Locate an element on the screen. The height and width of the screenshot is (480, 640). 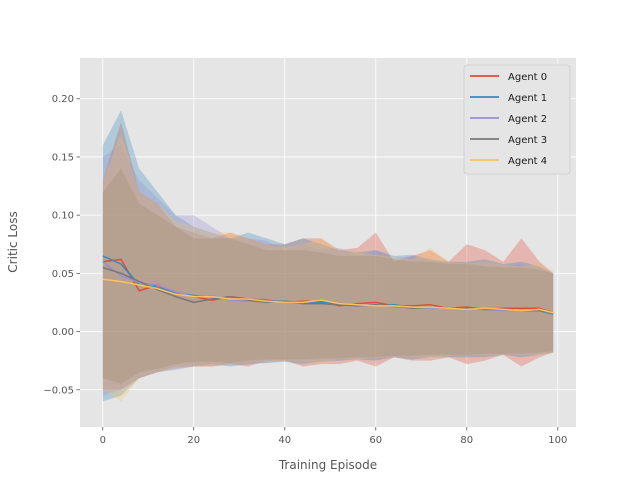
x-tick-label: 80 is located at coordinates (466, 440).